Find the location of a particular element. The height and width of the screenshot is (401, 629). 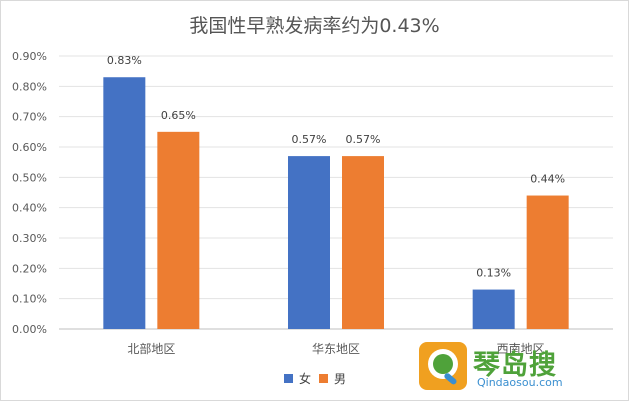

y-tick-label: 0.90% is located at coordinates (29, 56).